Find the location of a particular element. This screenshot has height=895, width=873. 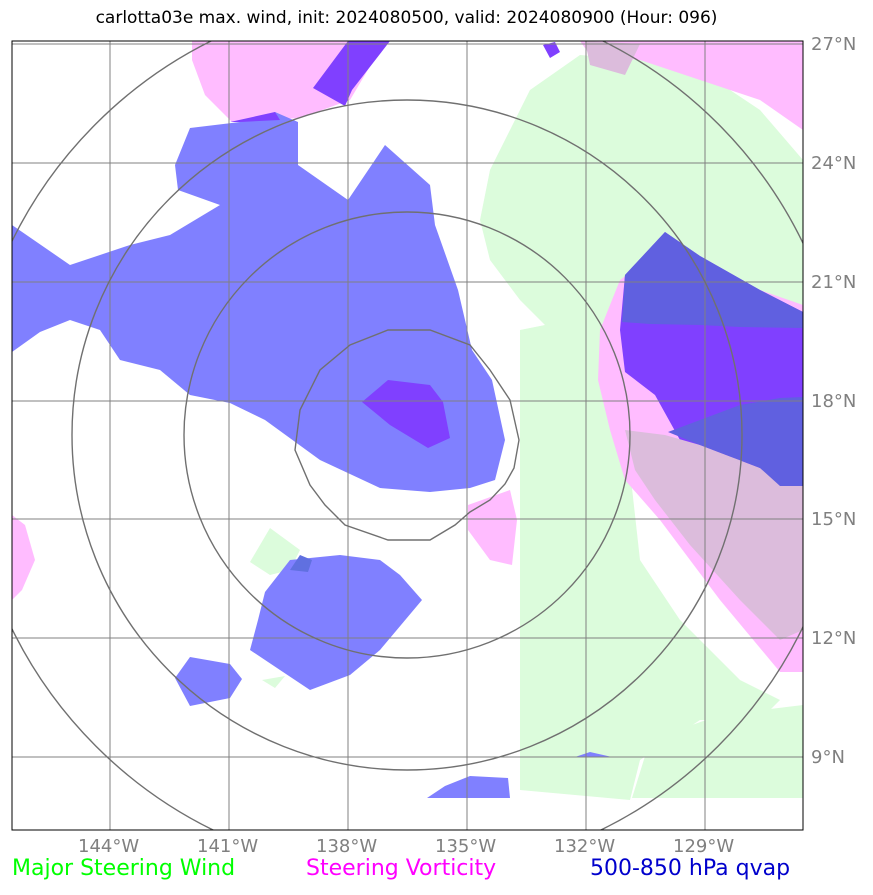

legend-steering-wind: Major Steering Wind is located at coordinates (124, 868).